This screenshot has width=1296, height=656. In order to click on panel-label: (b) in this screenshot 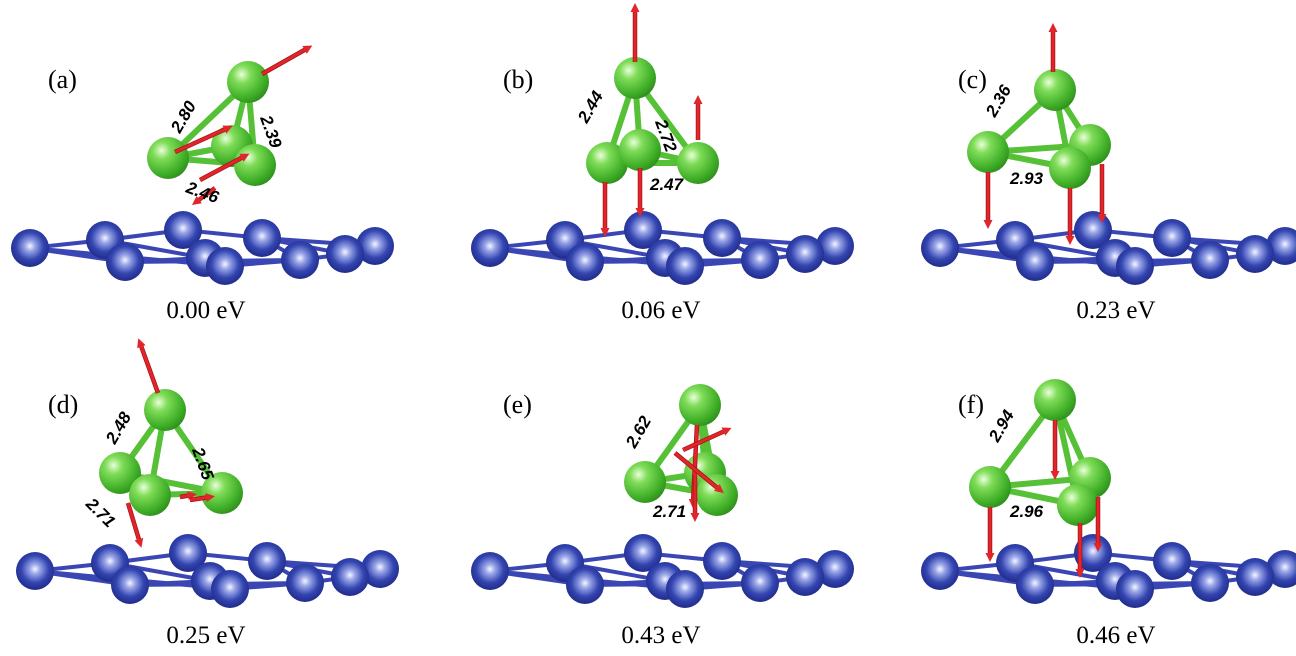, I will do `click(518, 79)`.